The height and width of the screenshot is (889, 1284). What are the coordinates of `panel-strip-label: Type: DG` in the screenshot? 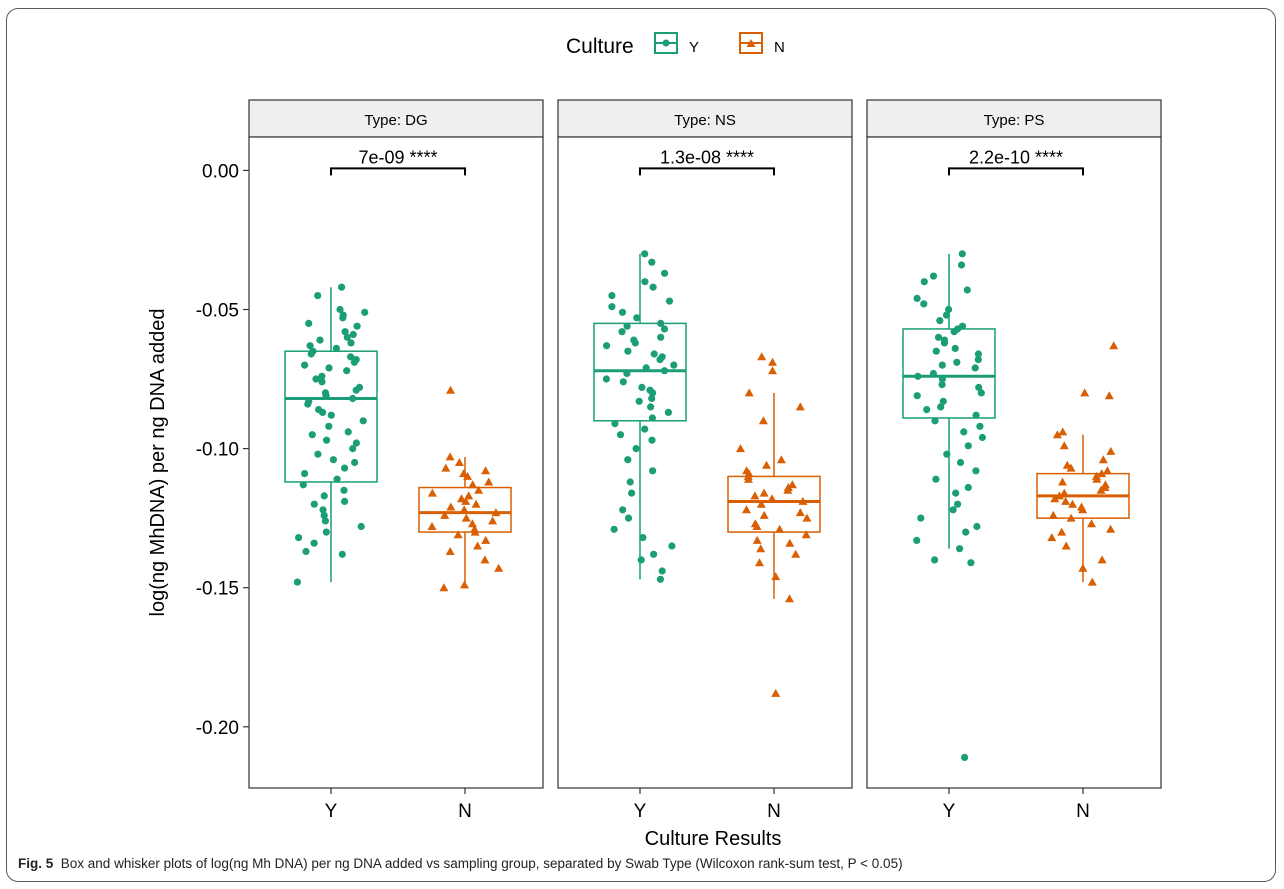 It's located at (395, 120).